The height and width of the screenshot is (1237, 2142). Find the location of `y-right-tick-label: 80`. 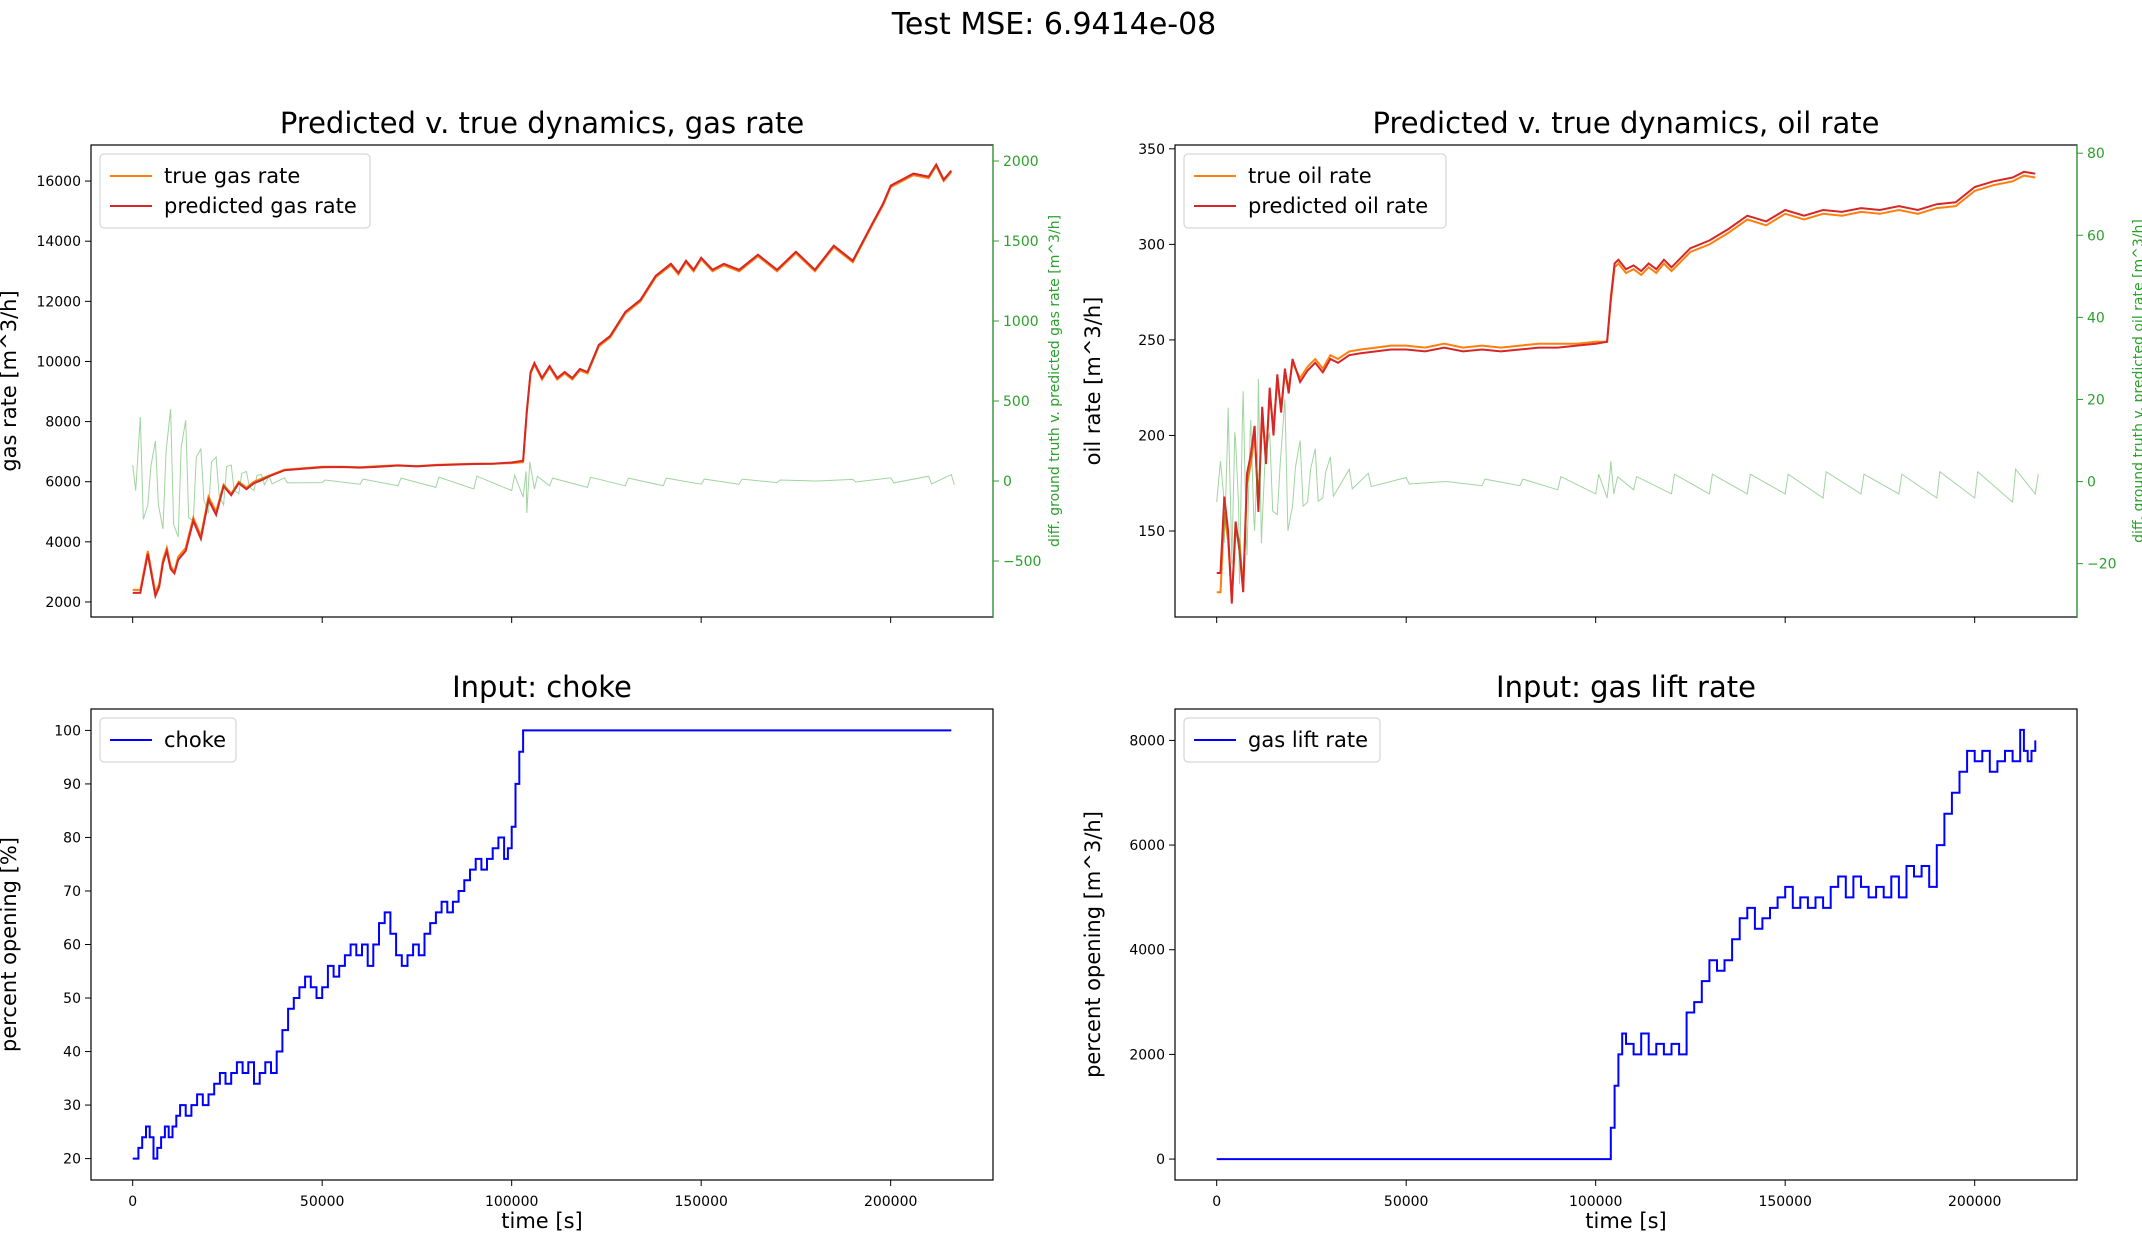

y-right-tick-label: 80 is located at coordinates (2096, 154).